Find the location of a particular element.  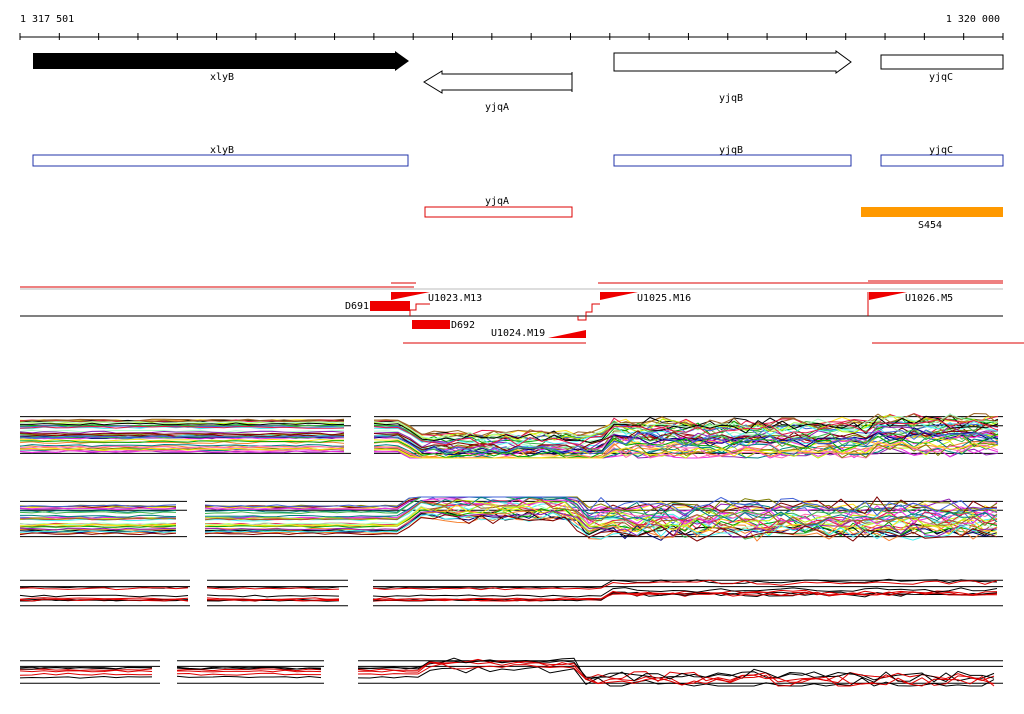

gene-label: xlyB is located at coordinates (222, 77).